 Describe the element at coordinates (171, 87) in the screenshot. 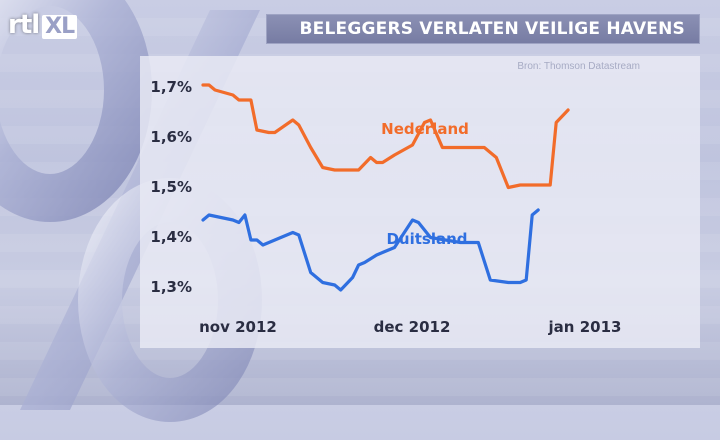

I see `y-tick-label: 1,7%` at that location.